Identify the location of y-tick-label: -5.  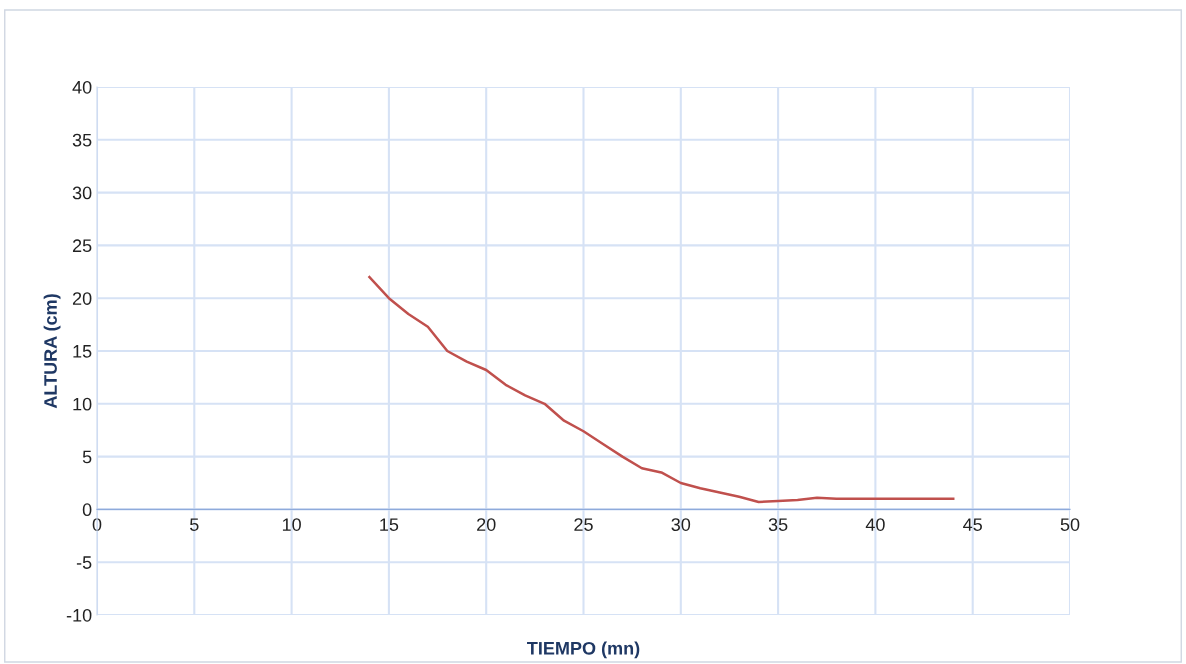
(84, 562).